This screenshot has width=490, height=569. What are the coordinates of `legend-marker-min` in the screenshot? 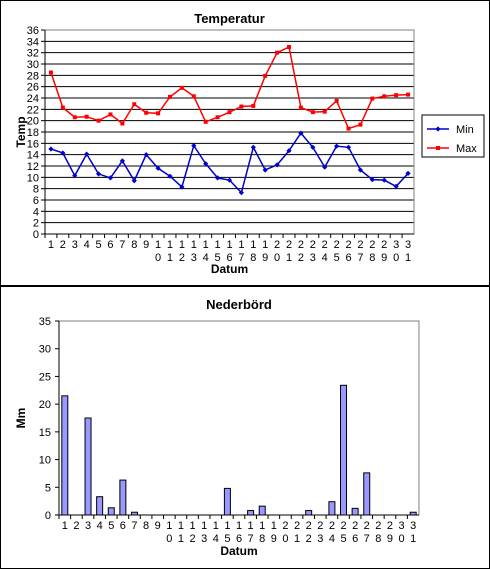 It's located at (438, 129).